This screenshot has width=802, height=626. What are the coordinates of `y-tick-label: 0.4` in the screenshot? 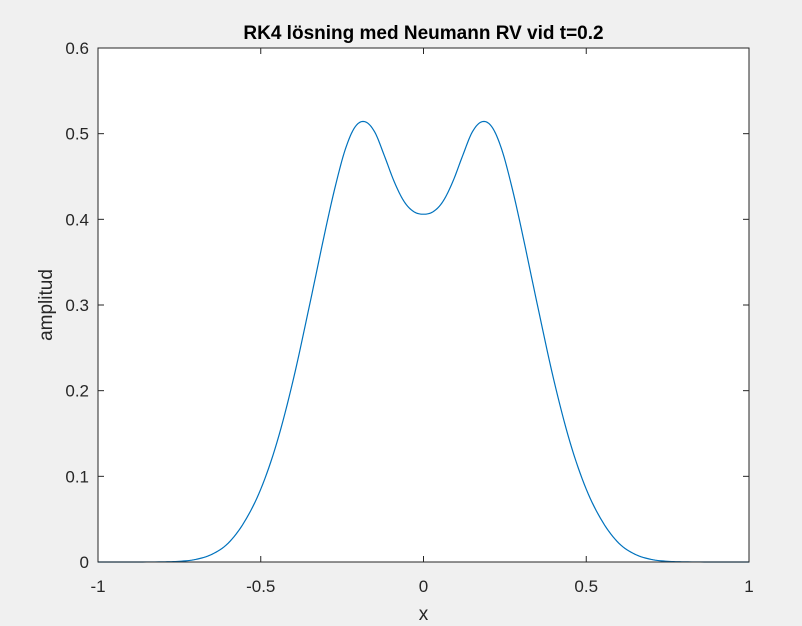 It's located at (77, 219).